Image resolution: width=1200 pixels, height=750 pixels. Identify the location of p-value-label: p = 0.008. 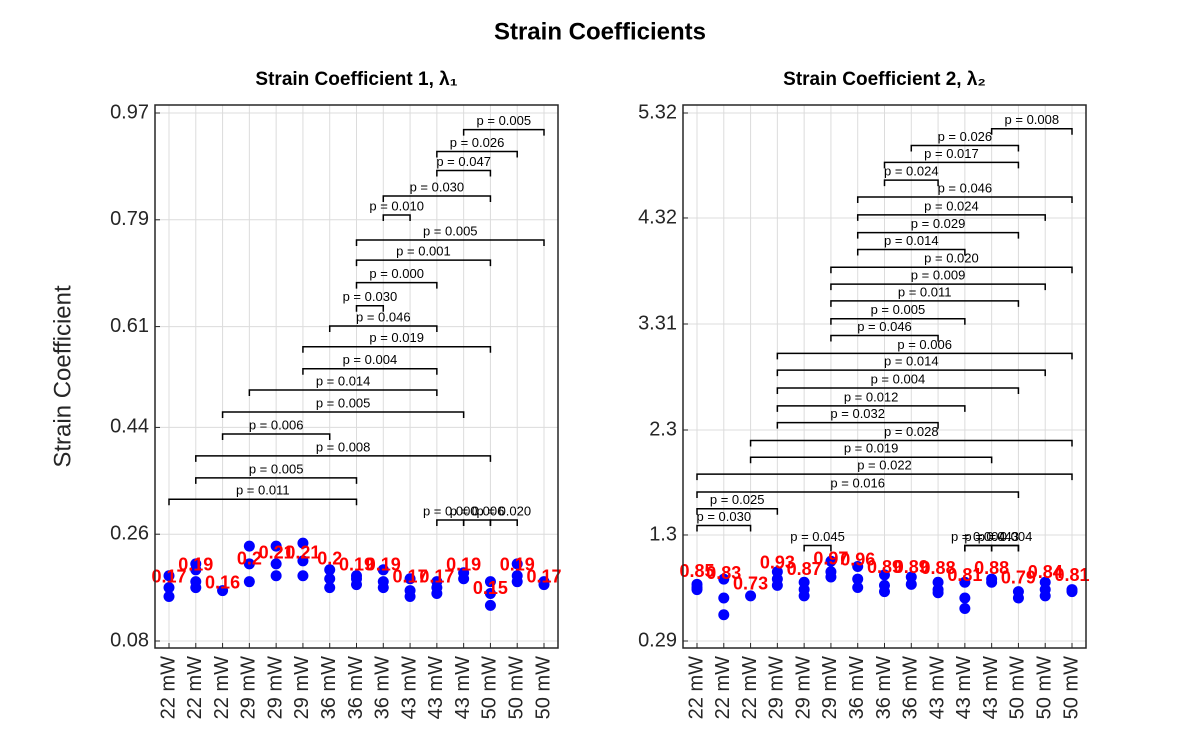
(343, 446).